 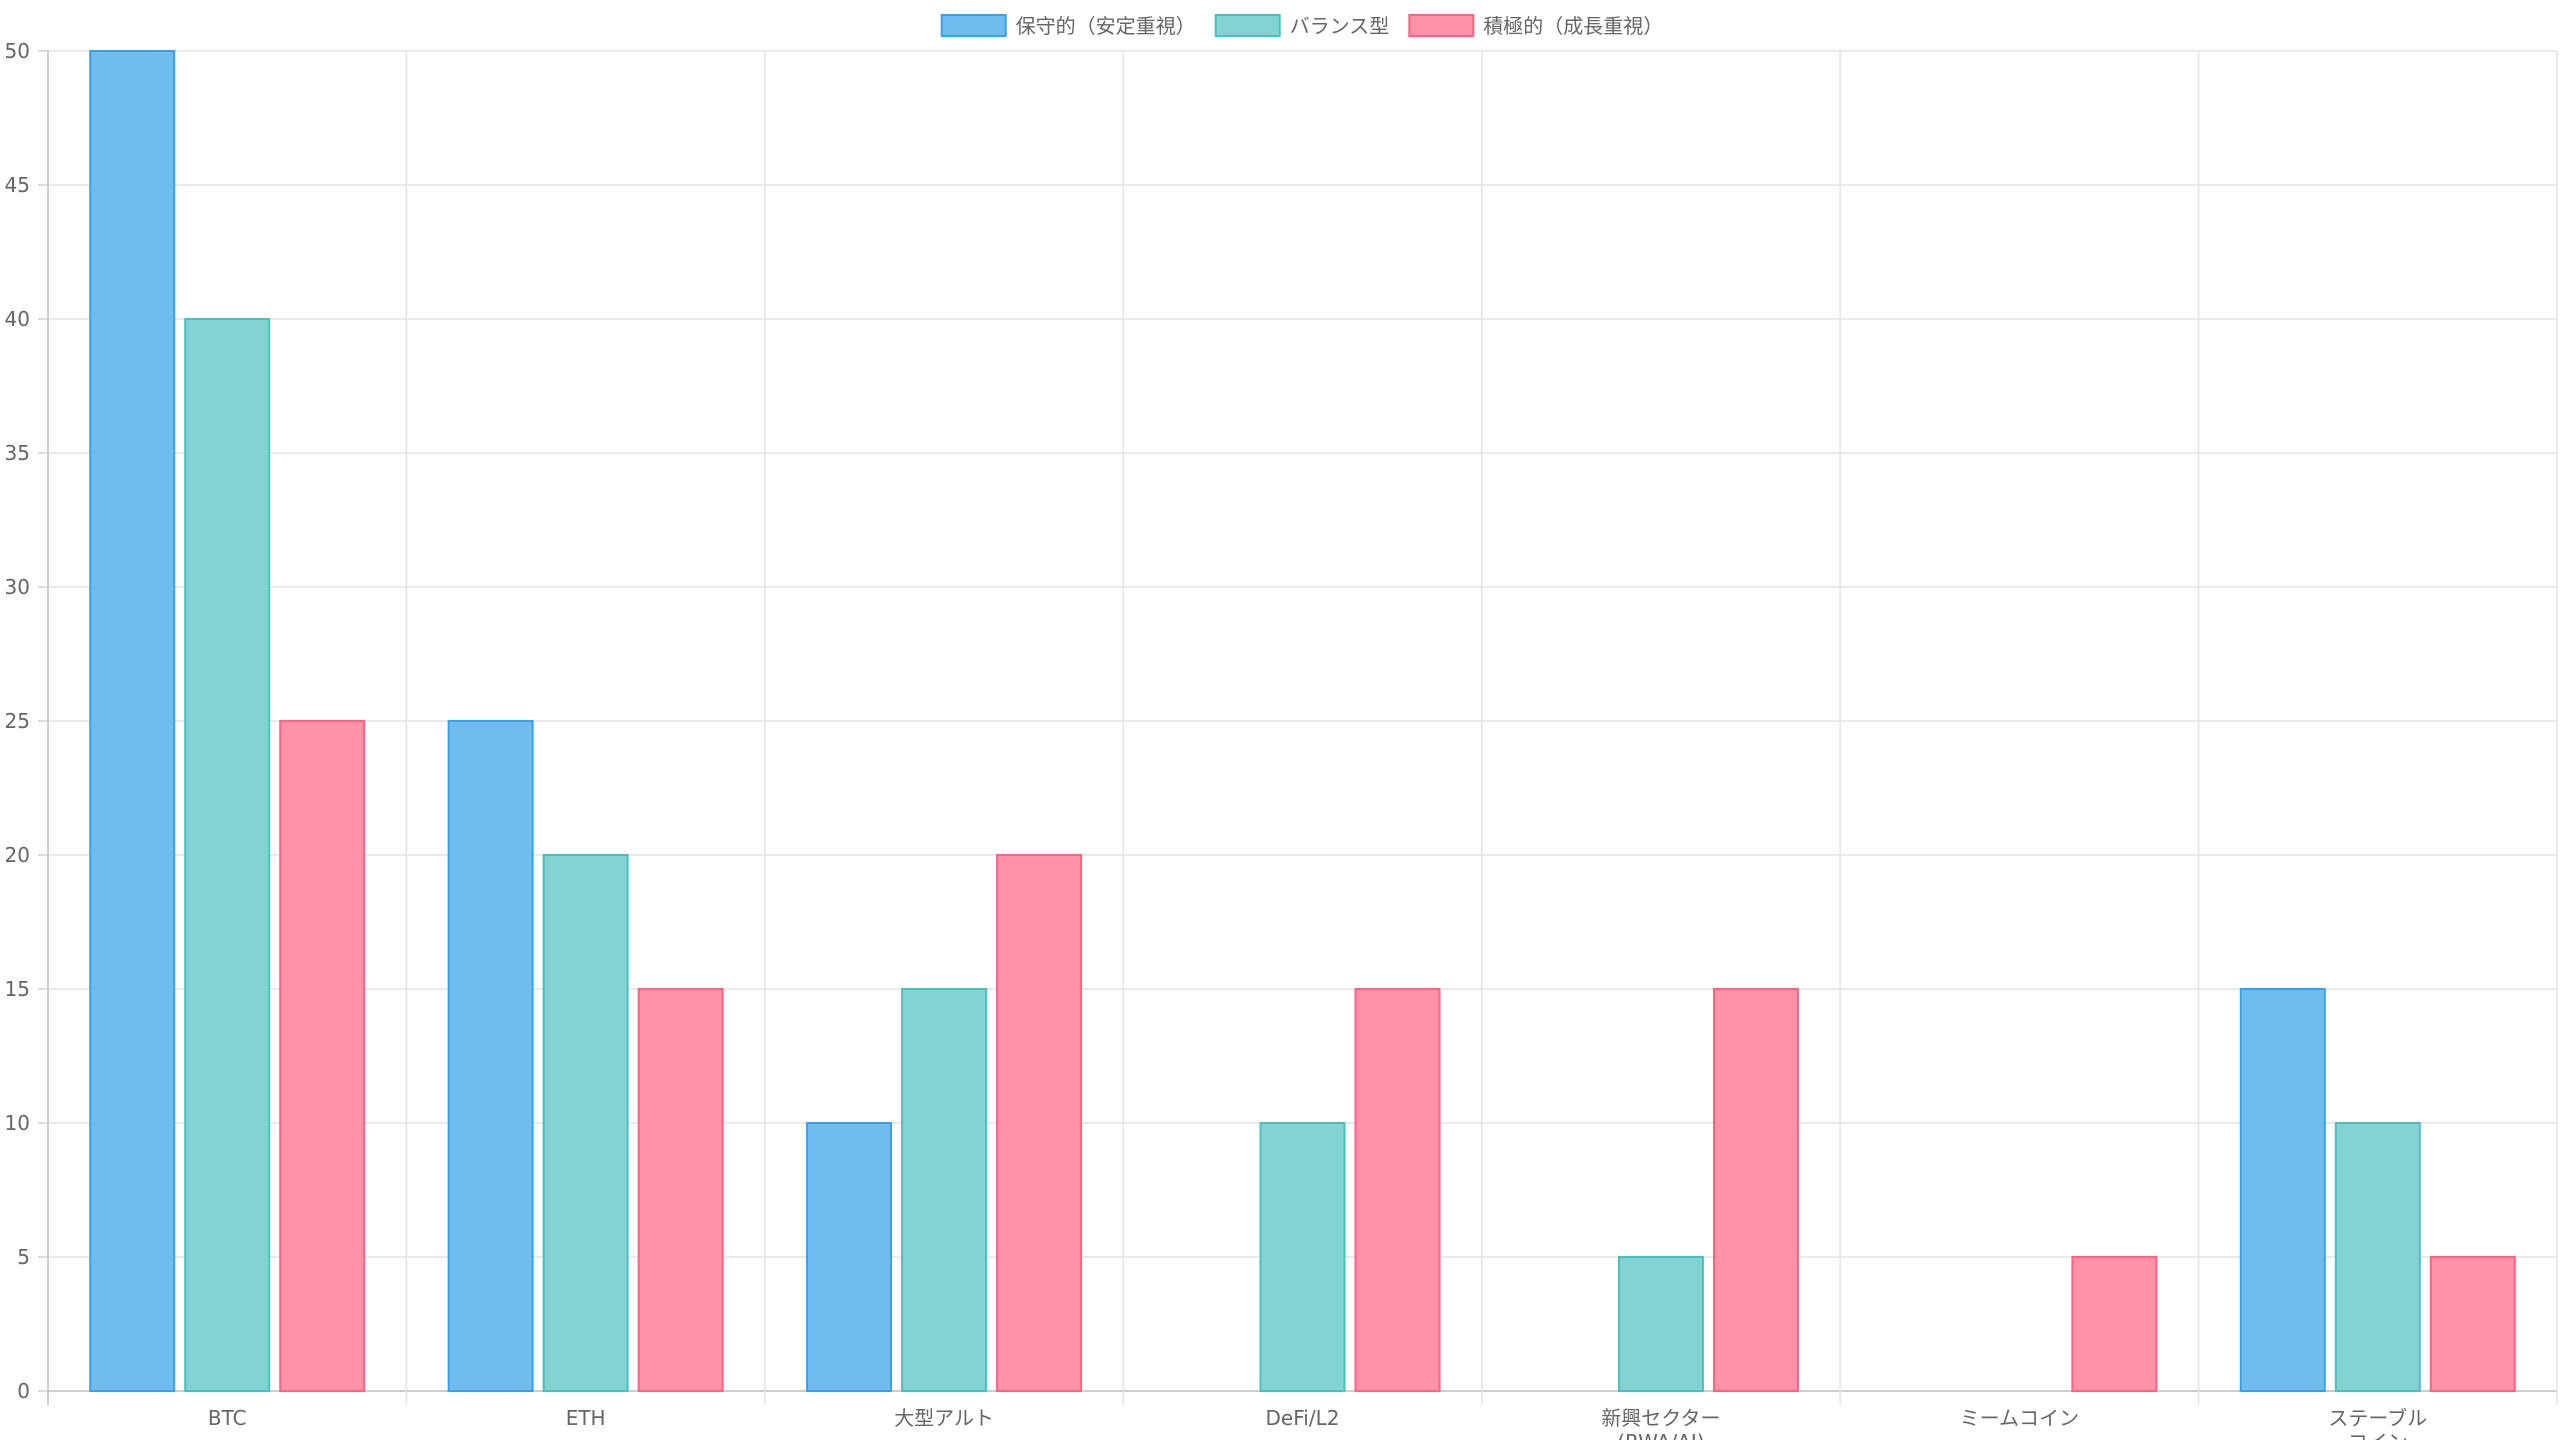 I want to click on legend-item-aggressive: 積極的（成長重視）, so click(x=1535, y=26).